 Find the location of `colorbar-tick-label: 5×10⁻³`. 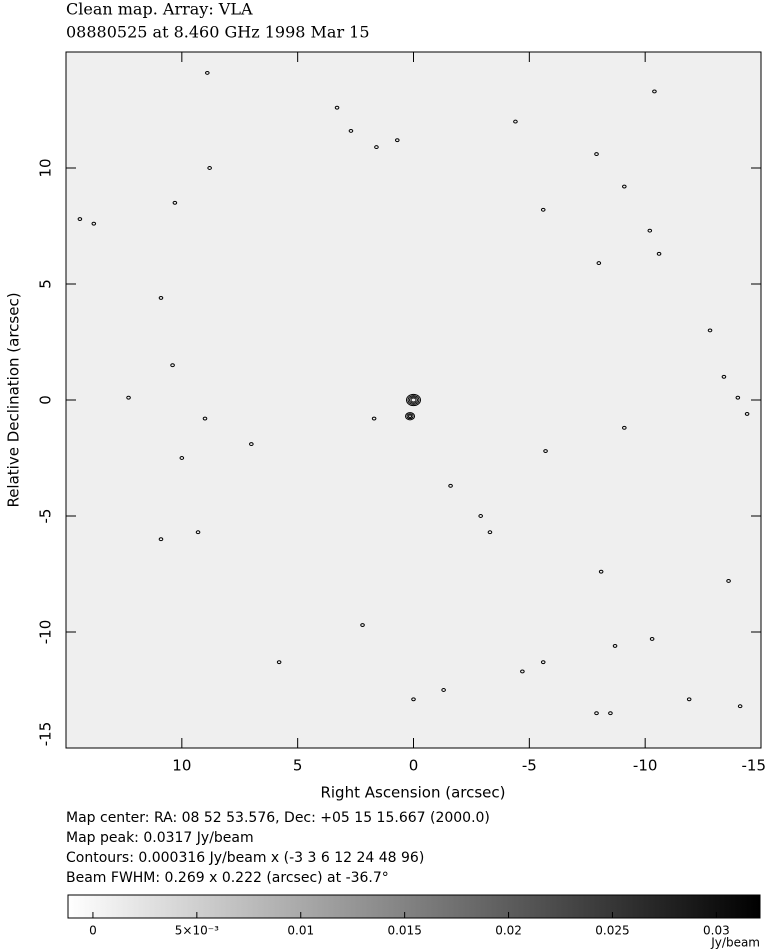

colorbar-tick-label: 5×10⁻³ is located at coordinates (197, 931).